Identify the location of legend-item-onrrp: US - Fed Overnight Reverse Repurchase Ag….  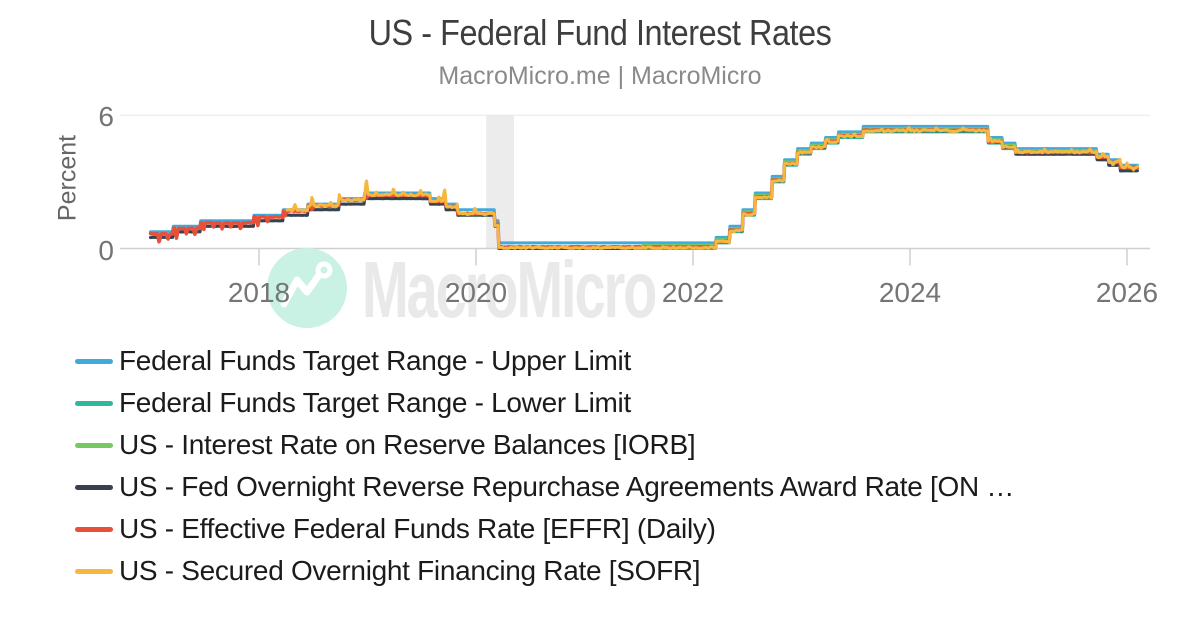
(544, 487).